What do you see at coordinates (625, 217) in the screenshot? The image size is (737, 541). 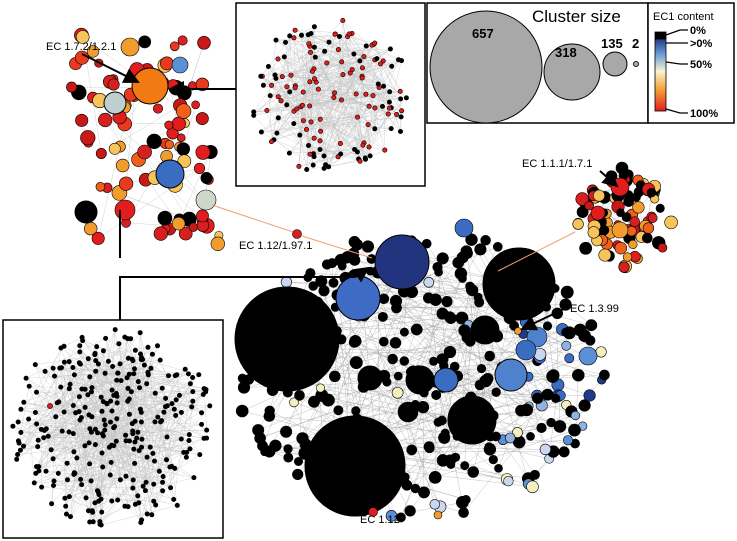 I see `cluster-nodes-right` at bounding box center [625, 217].